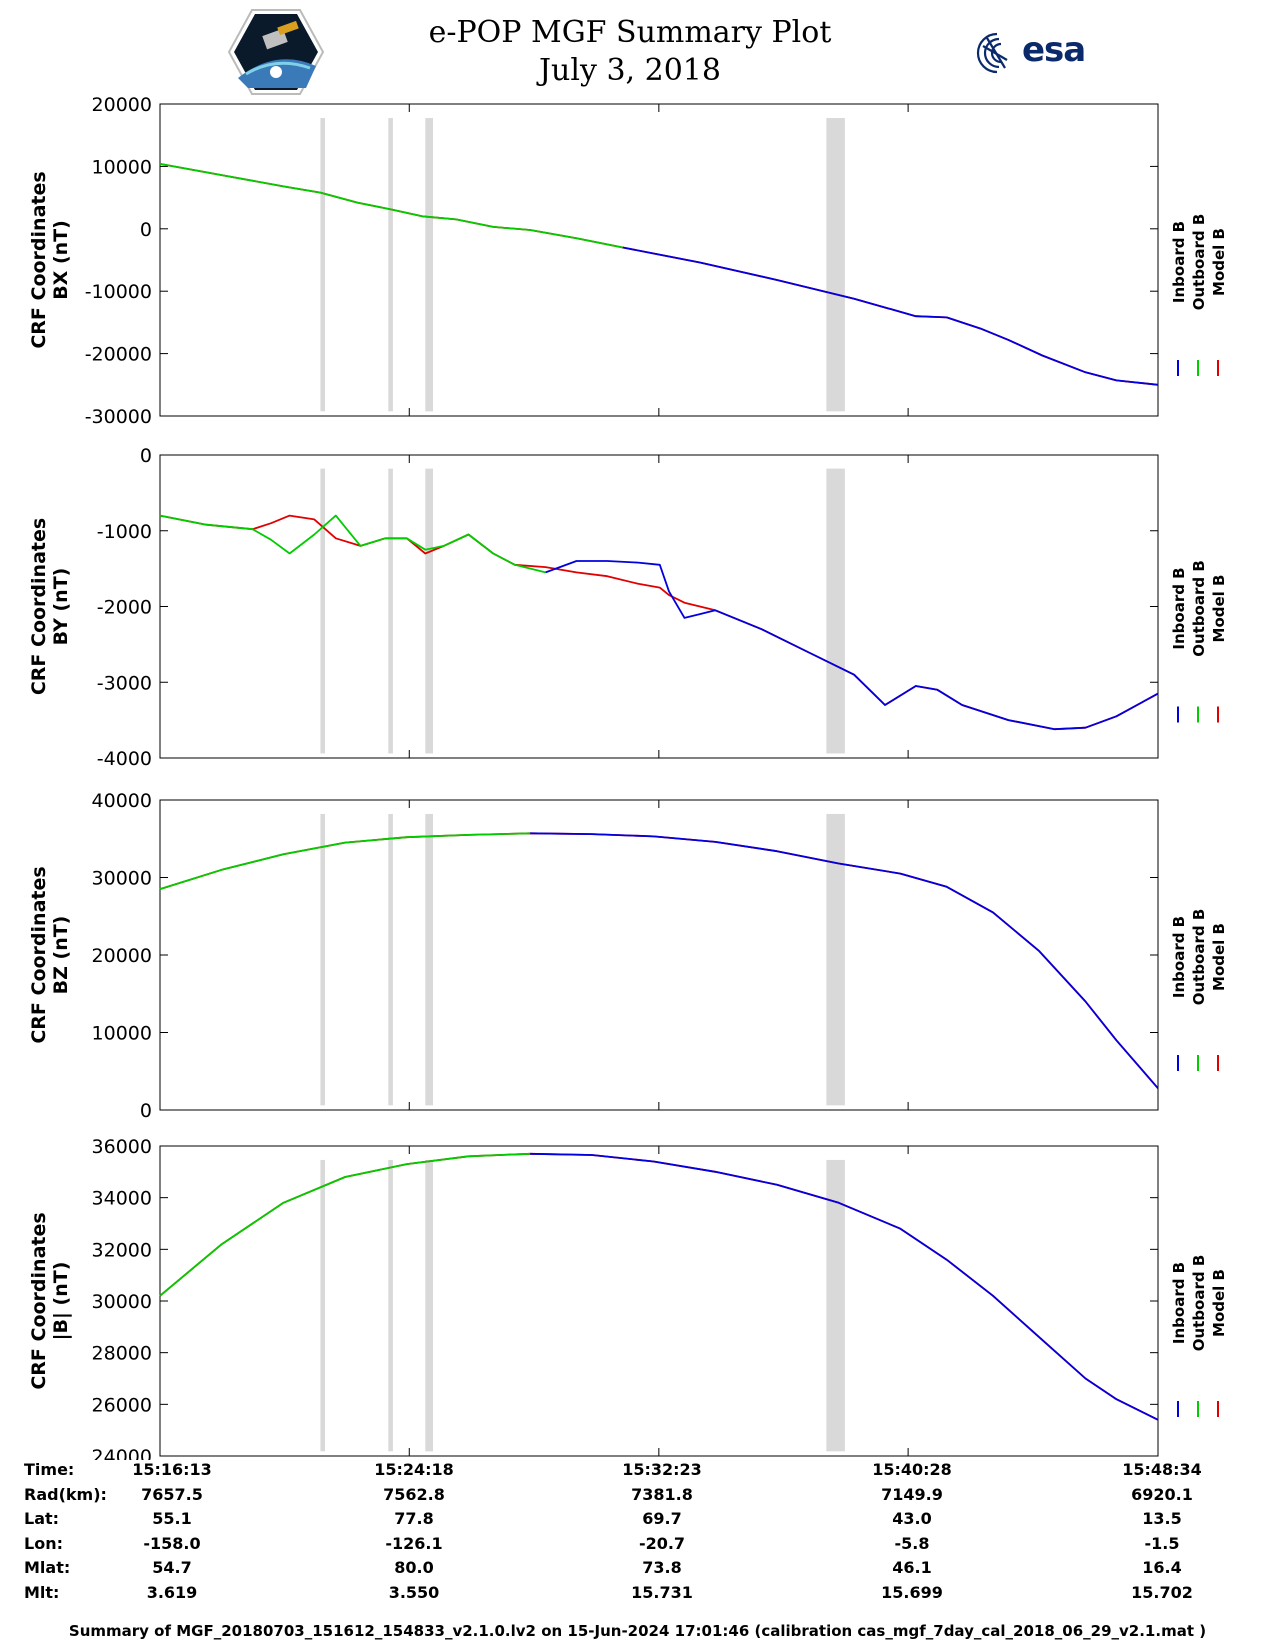 The width and height of the screenshot is (1275, 1650). I want to click on header: e-POP MGF Summary Plot July 3, 2018 esa, so click(637, 50).